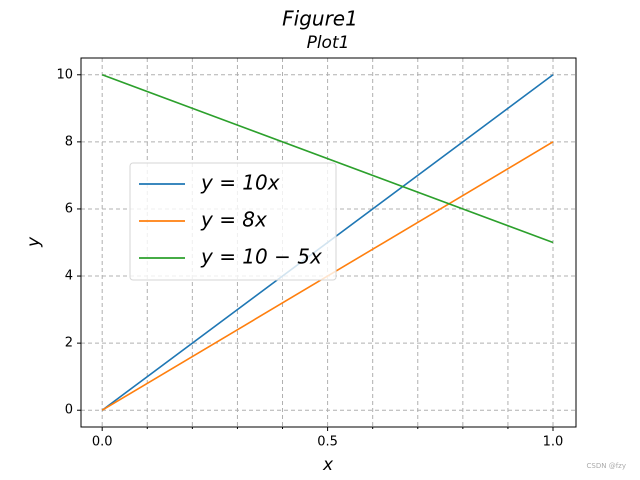  Describe the element at coordinates (69, 208) in the screenshot. I see `y-tick-label: 6` at that location.